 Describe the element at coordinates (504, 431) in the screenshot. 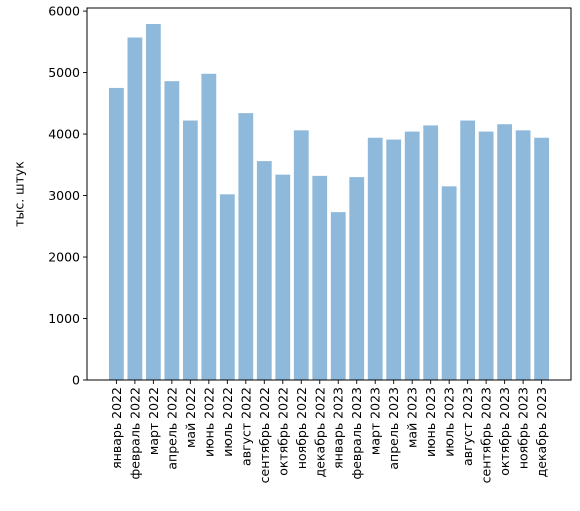

I see `x-tick-label-21: октябрь 2023` at that location.